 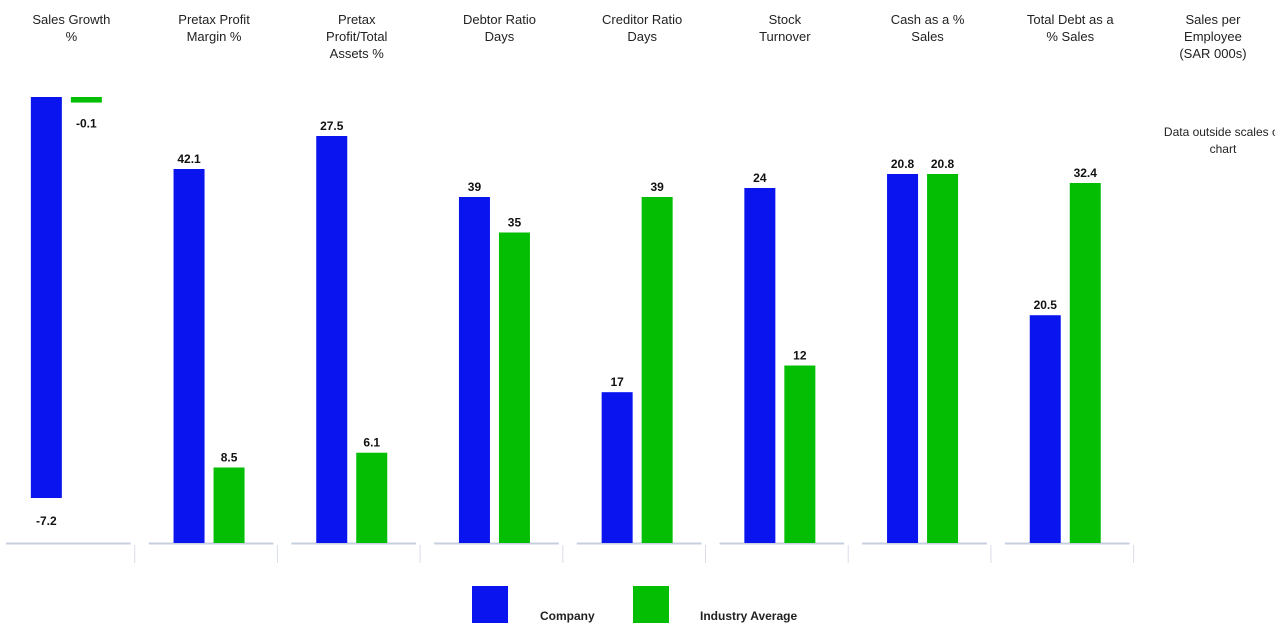 I want to click on value-label-company: 20.8, so click(x=903, y=164).